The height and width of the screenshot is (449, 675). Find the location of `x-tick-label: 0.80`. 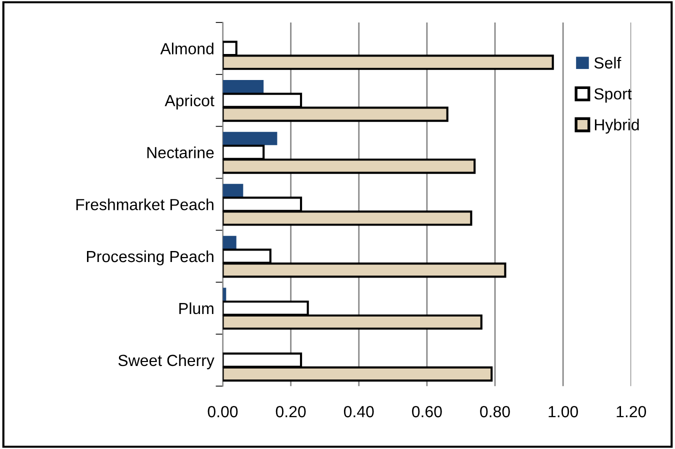

x-tick-label: 0.80 is located at coordinates (495, 412).